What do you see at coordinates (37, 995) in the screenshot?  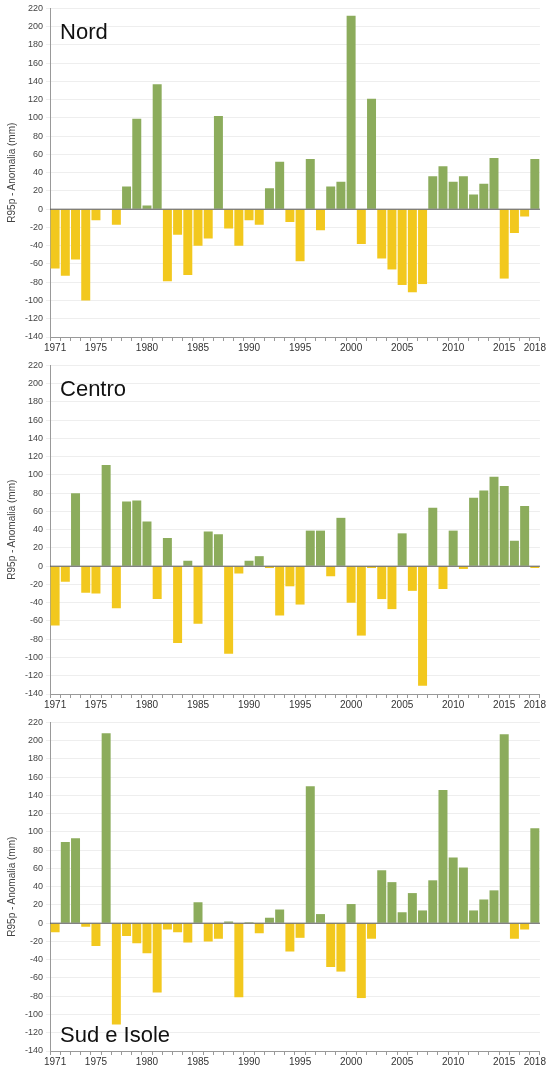 I see `y-tick-label: -80` at bounding box center [37, 995].